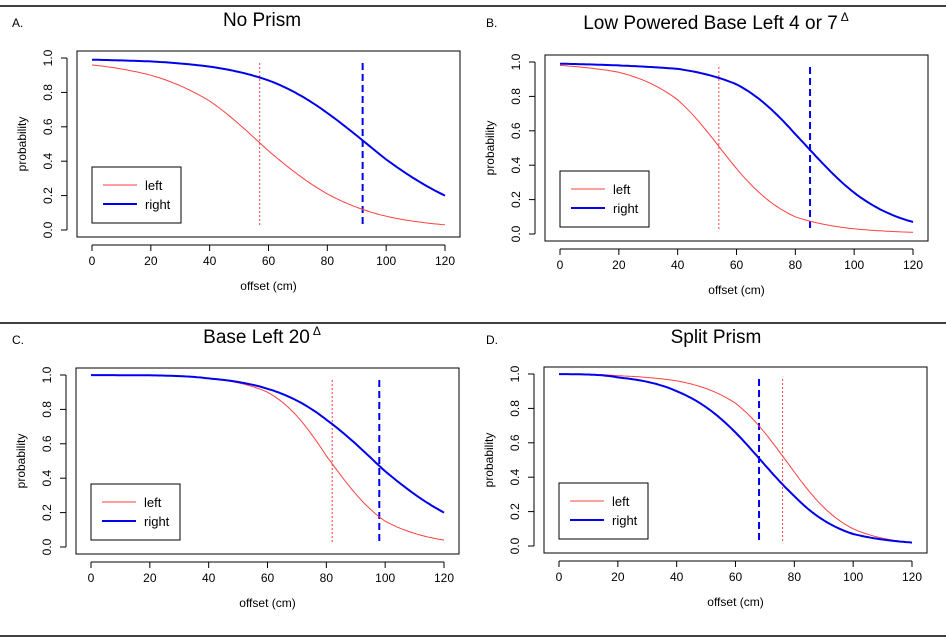 The image size is (946, 640). I want to click on chart-title: No Prism, so click(262, 20).